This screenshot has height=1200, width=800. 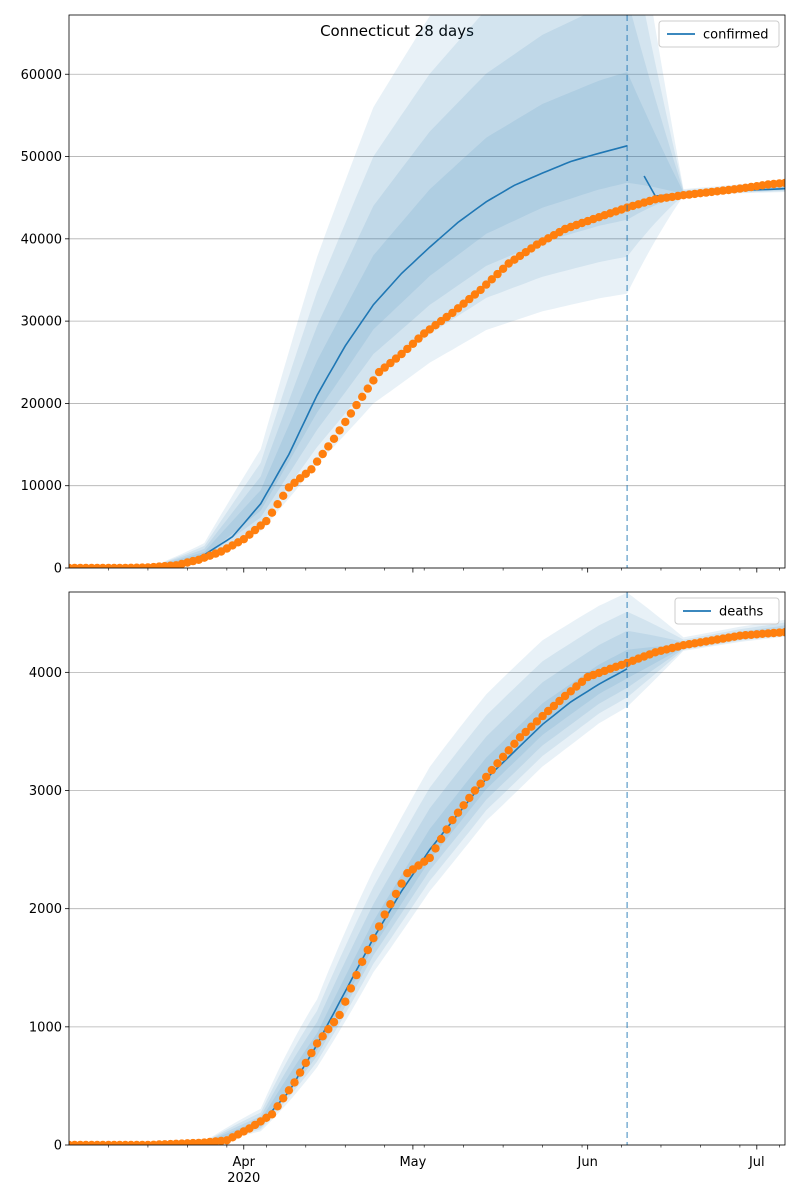 What do you see at coordinates (41, 239) in the screenshot?
I see `y-tick-label: 40000` at bounding box center [41, 239].